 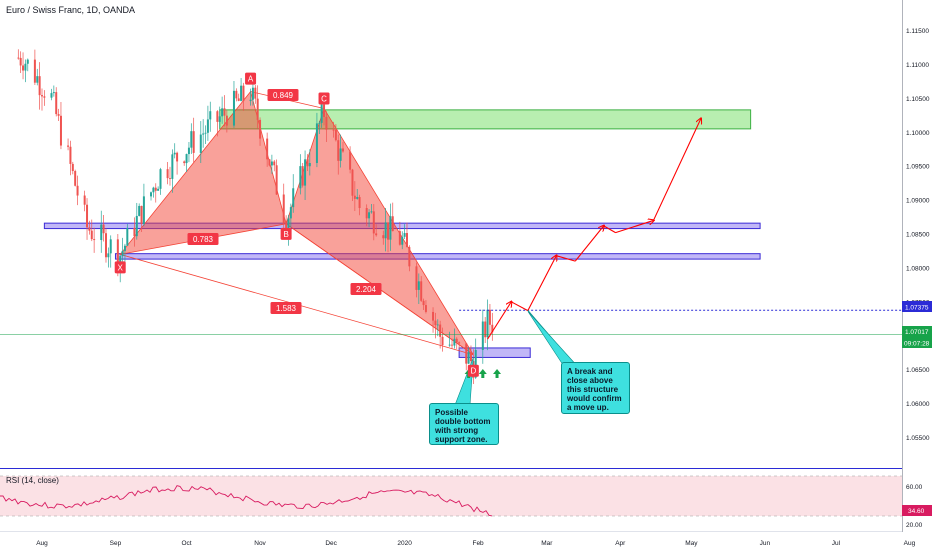 I want to click on resistance-zone, so click(x=485, y=119).